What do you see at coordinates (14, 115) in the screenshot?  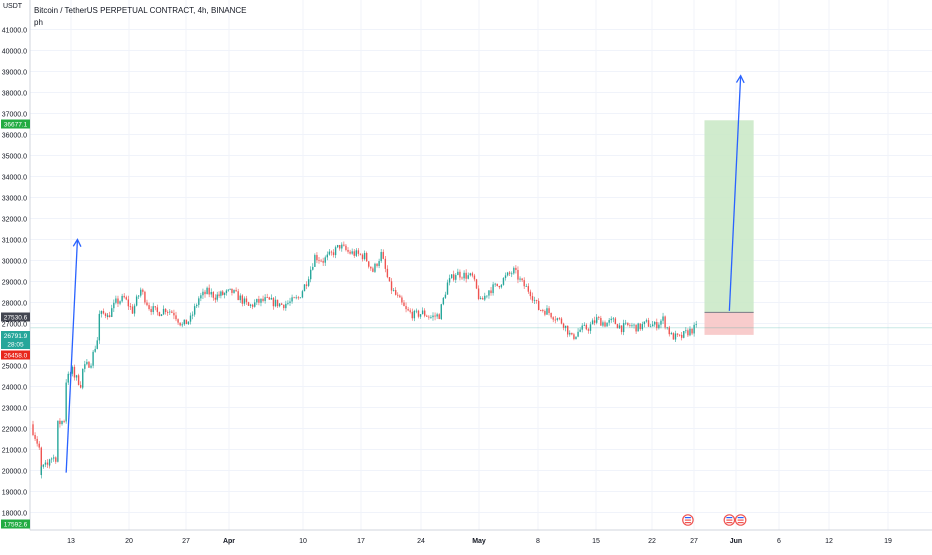 I see `y-tick-label: 37000.0` at bounding box center [14, 115].